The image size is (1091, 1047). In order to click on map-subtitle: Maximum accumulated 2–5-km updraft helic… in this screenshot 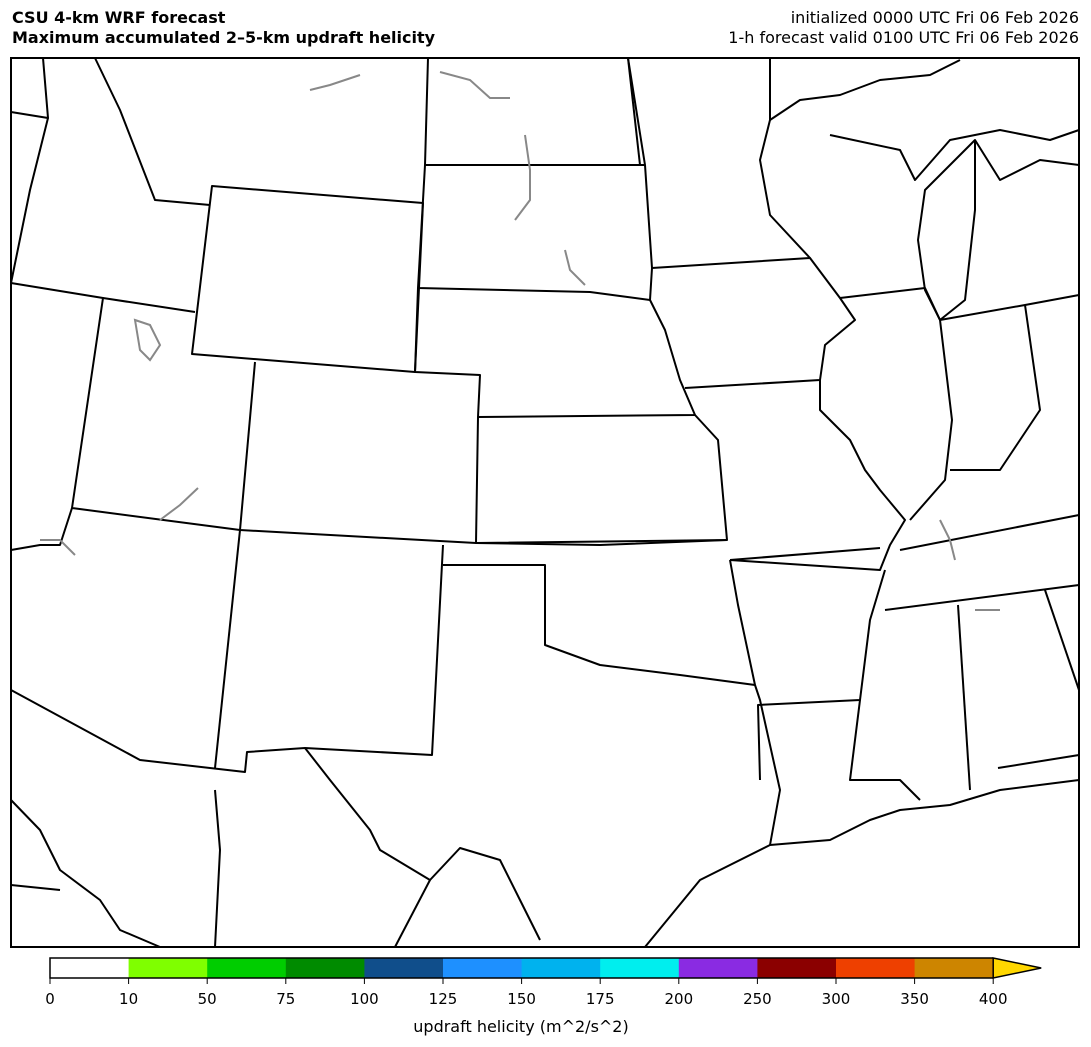, I will do `click(224, 37)`.